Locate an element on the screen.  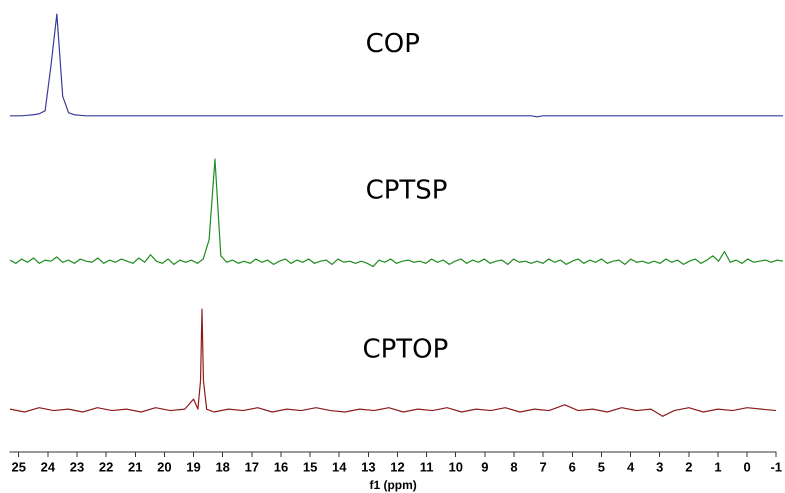
x-tick-label: 18 is located at coordinates (222, 466).